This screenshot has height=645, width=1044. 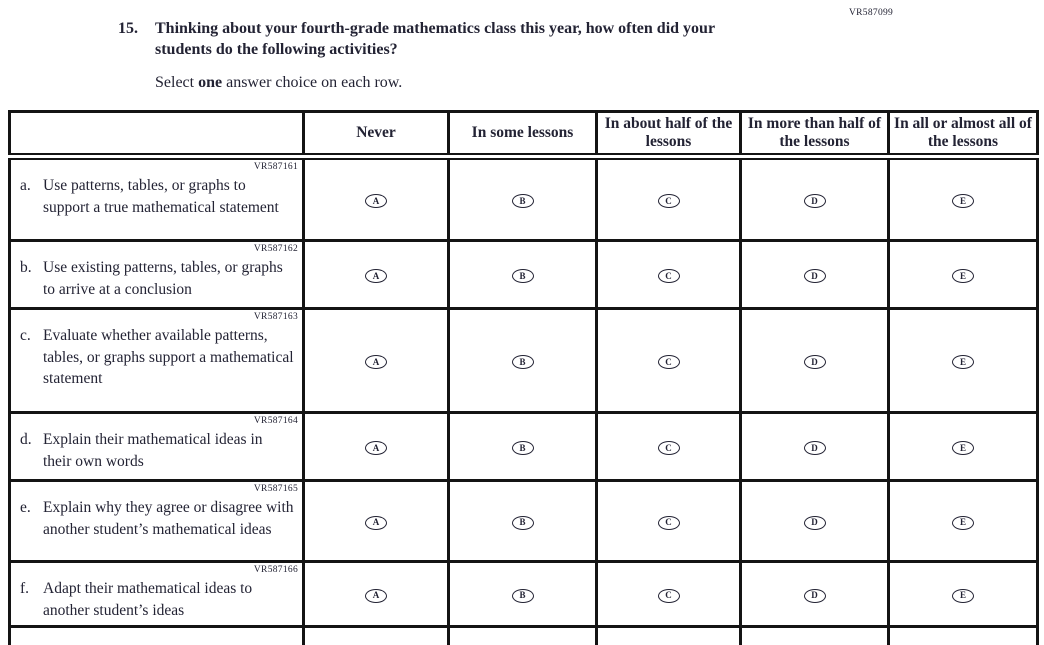 What do you see at coordinates (376, 135) in the screenshot?
I see `header-never: Never` at bounding box center [376, 135].